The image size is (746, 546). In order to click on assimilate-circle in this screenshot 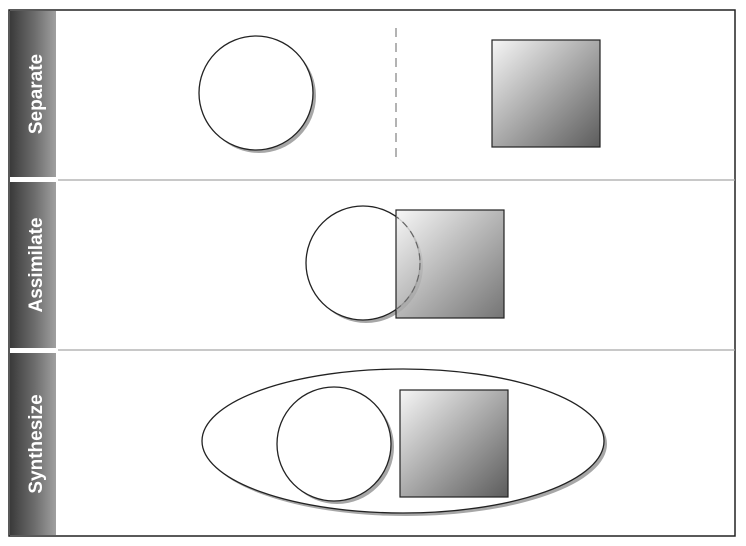, I will do `click(364, 264)`.